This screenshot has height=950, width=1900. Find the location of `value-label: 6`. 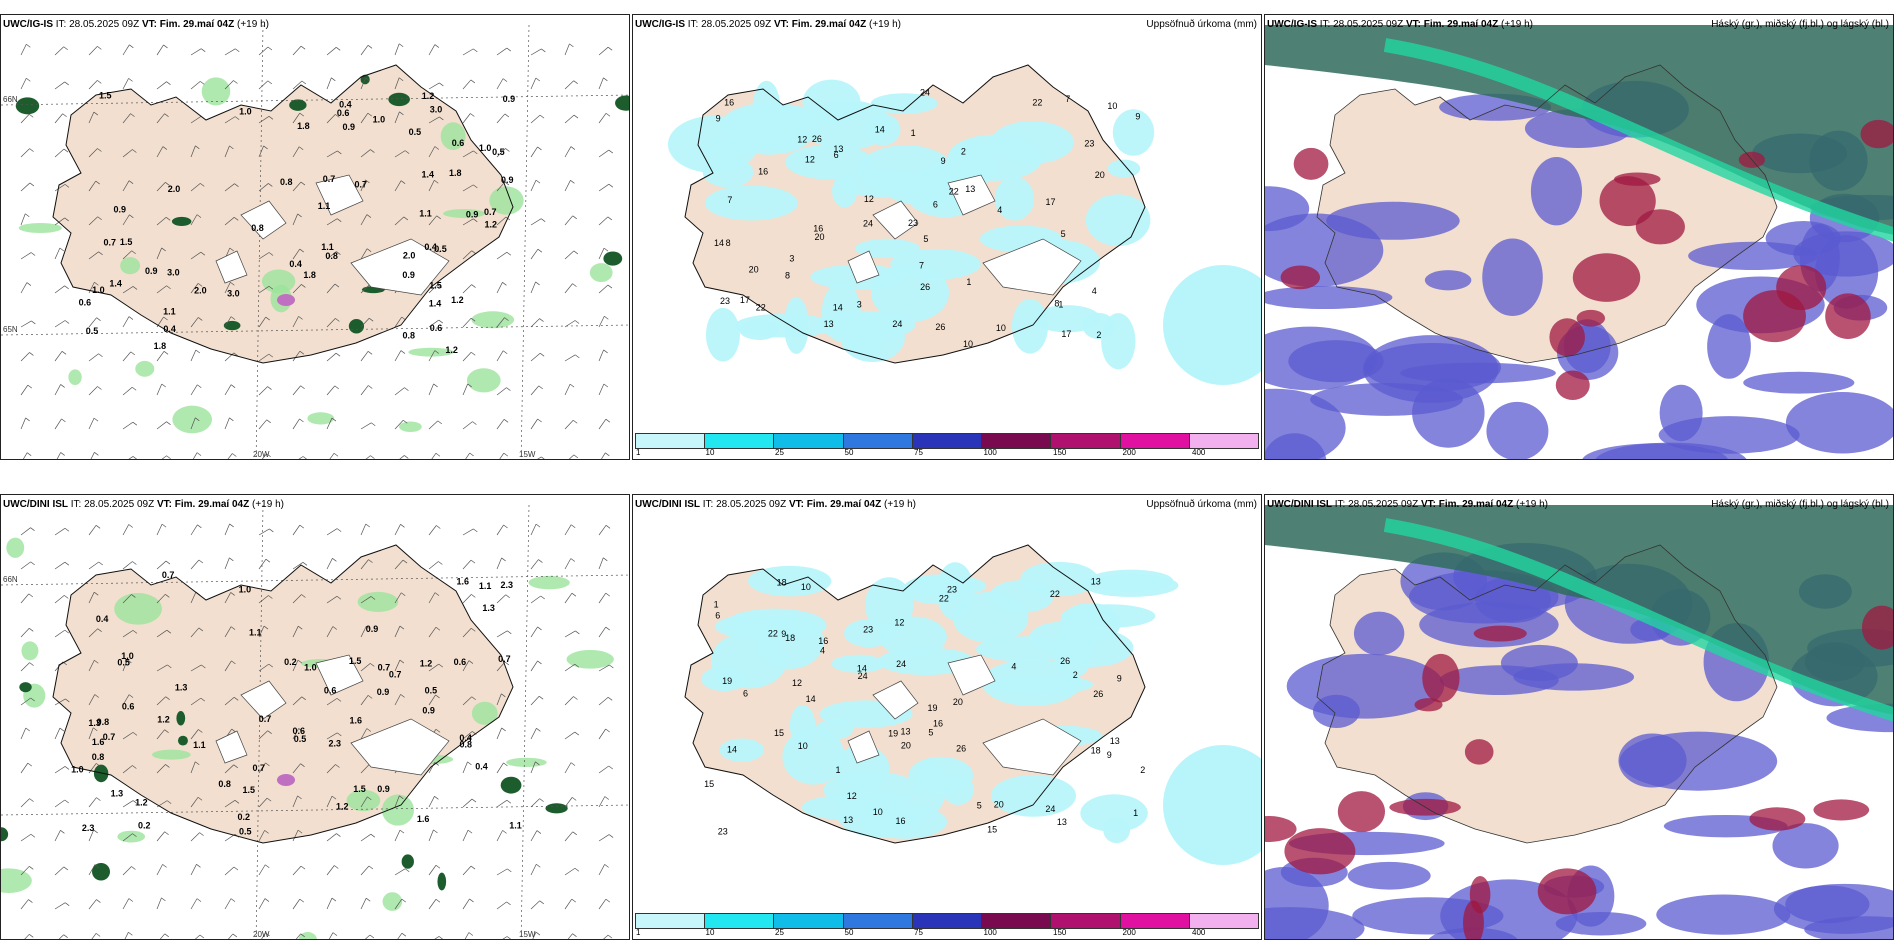

value-label: 6 is located at coordinates (745, 693).